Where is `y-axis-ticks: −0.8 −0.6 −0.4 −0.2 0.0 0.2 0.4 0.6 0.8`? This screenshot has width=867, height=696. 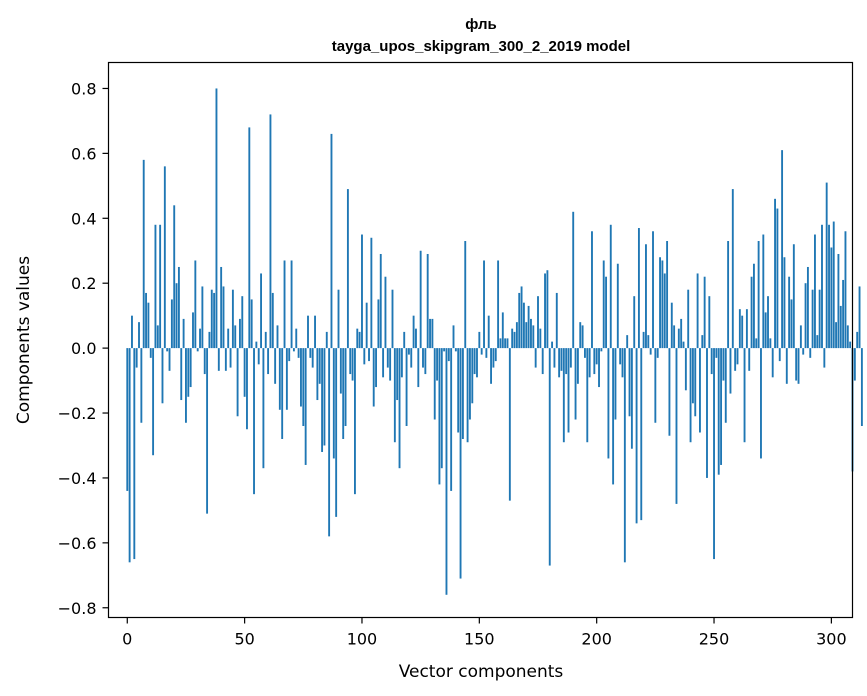
y-axis-ticks: −0.8 −0.6 −0.4 −0.2 0.0 0.2 0.4 0.6 0.8 is located at coordinates (83, 348).